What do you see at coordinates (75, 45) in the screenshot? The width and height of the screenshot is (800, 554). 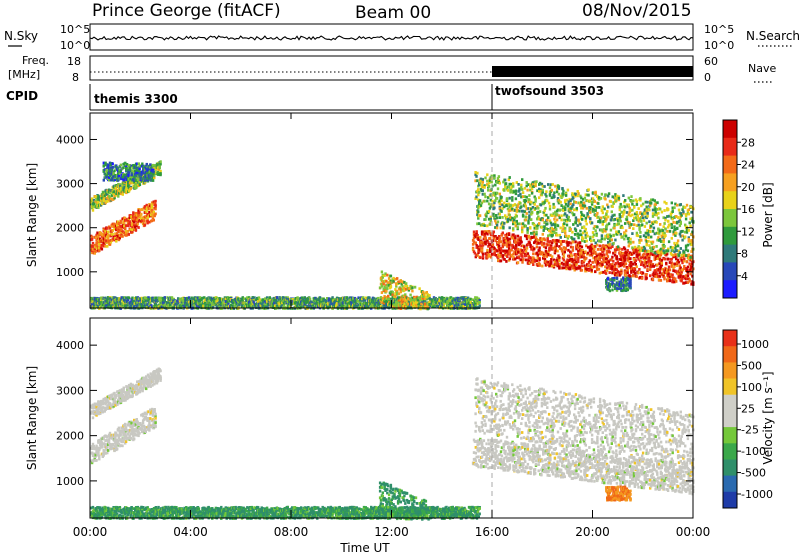 I see `noise-tick-bottom: 10^0` at bounding box center [75, 45].